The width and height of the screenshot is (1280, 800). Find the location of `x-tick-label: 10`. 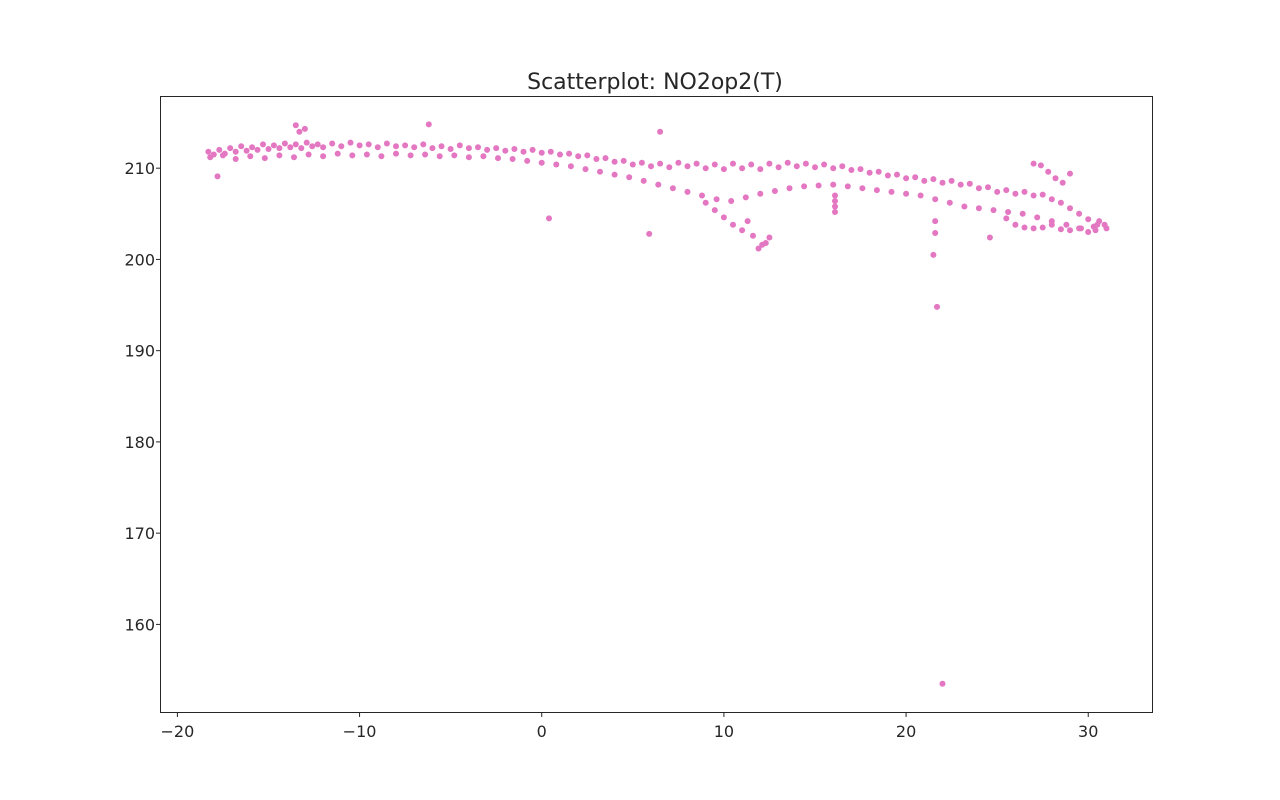

x-tick-label: 10 is located at coordinates (724, 731).